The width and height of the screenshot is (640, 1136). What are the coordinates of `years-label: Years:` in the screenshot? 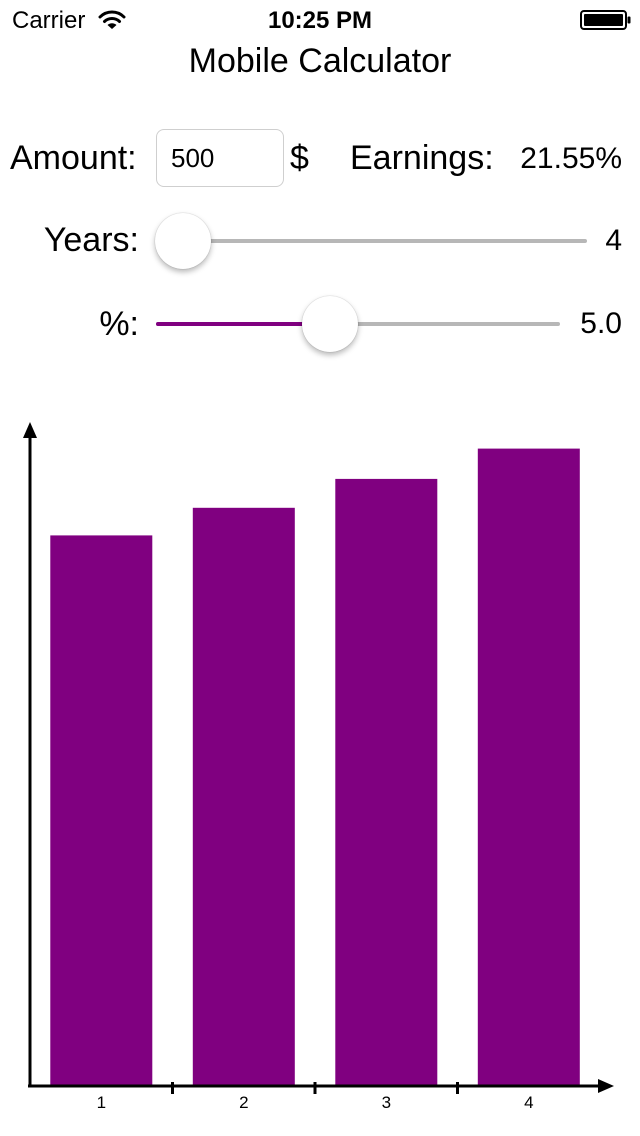 It's located at (91, 240).